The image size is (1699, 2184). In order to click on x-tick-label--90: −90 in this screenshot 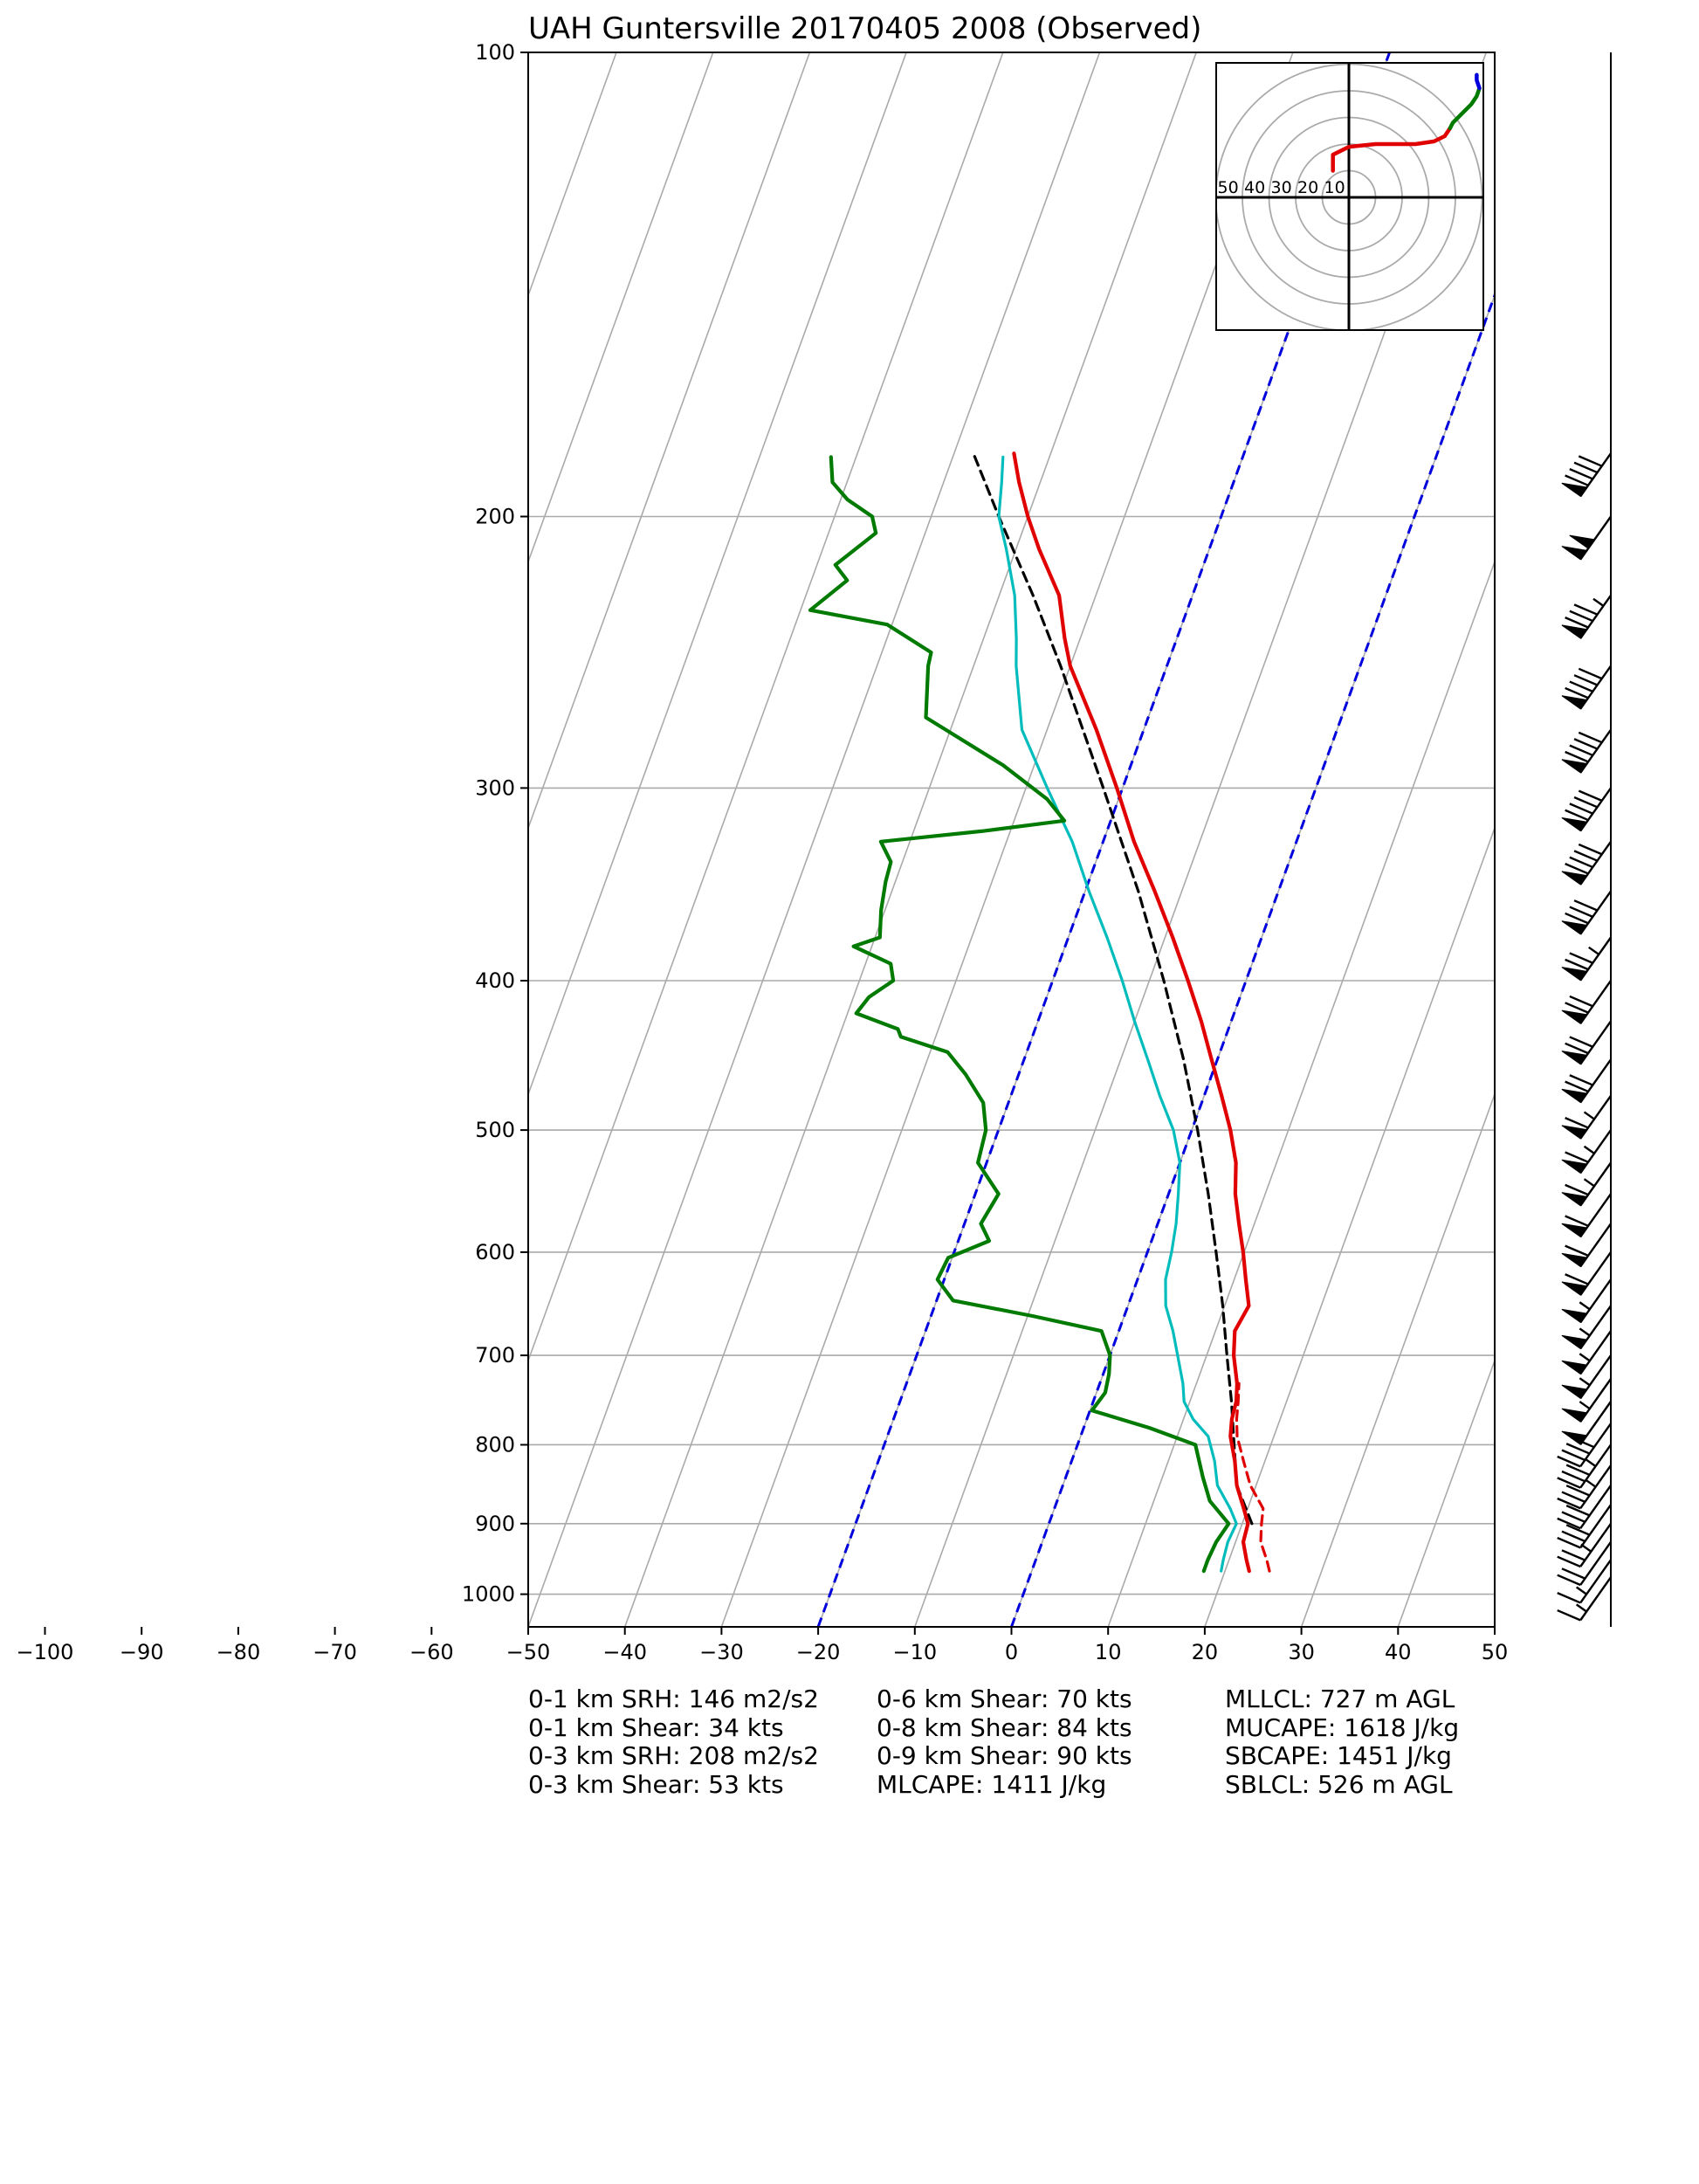, I will do `click(142, 1652)`.